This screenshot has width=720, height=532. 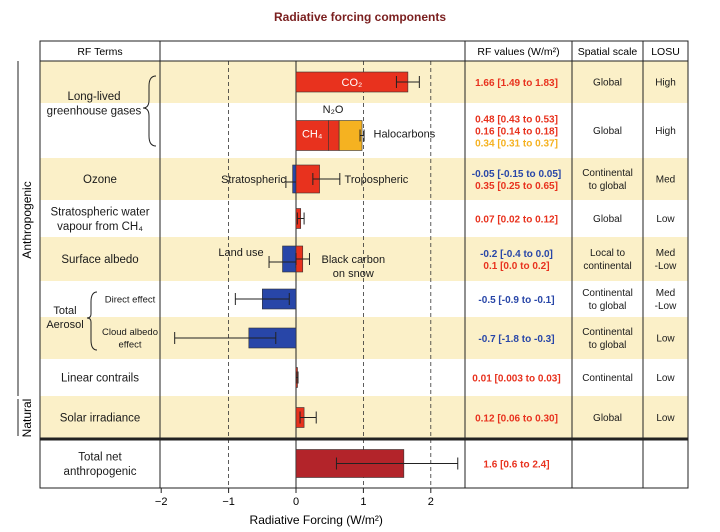 I want to click on bar-n-o, so click(x=334, y=135).